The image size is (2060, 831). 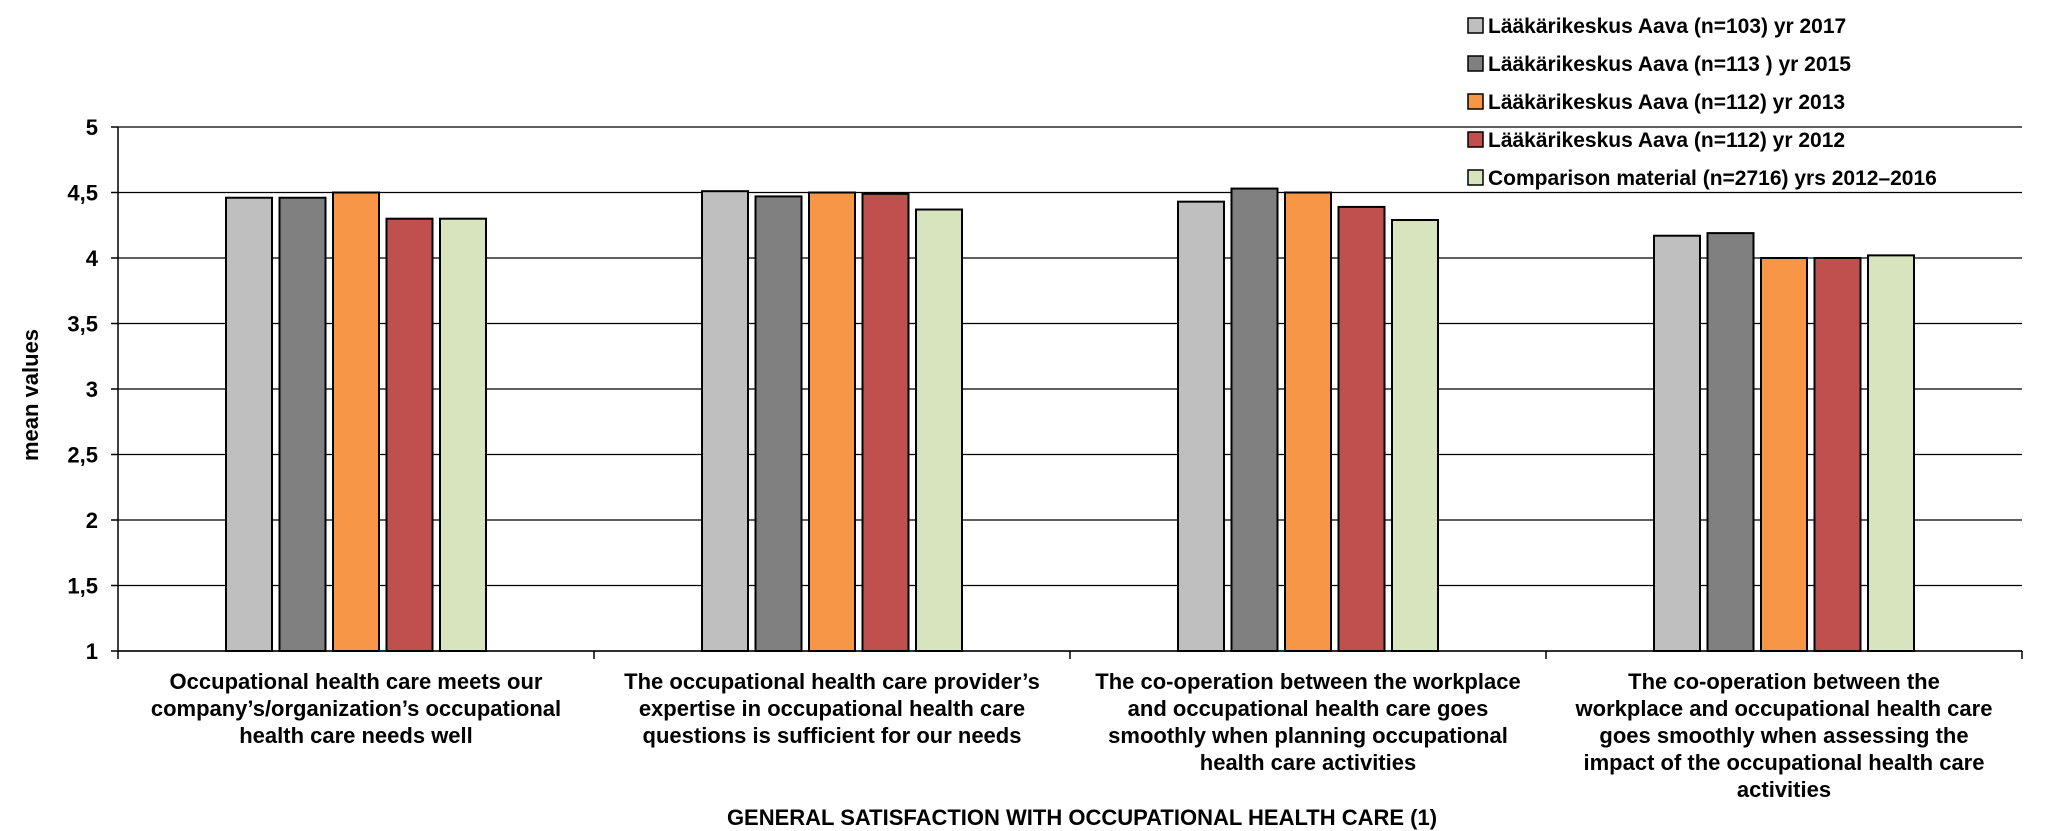 What do you see at coordinates (1308, 735) in the screenshot?
I see `category-label-line: smoothly when planning occupational` at bounding box center [1308, 735].